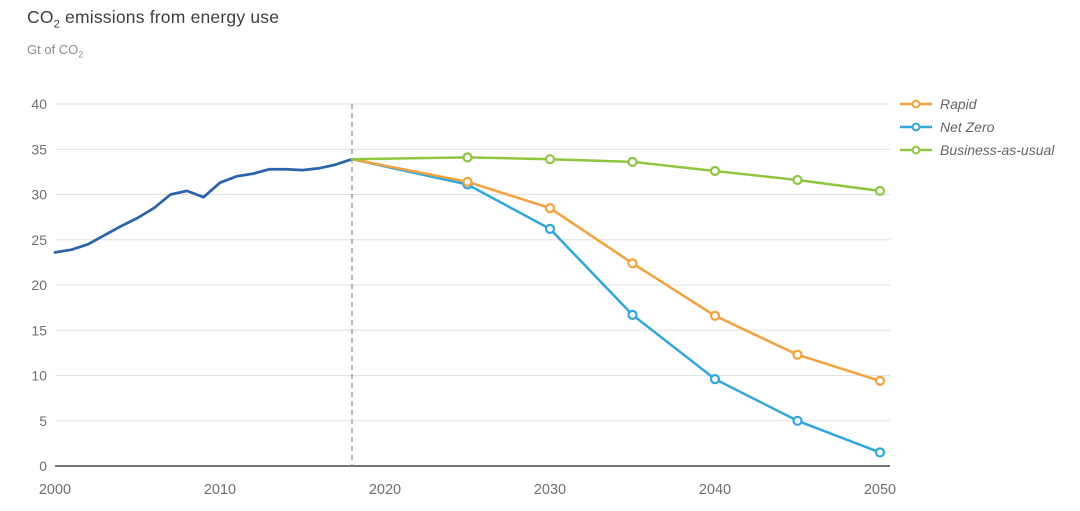 The image size is (1080, 511). What do you see at coordinates (715, 490) in the screenshot?
I see `x-tick-label: 2040` at bounding box center [715, 490].